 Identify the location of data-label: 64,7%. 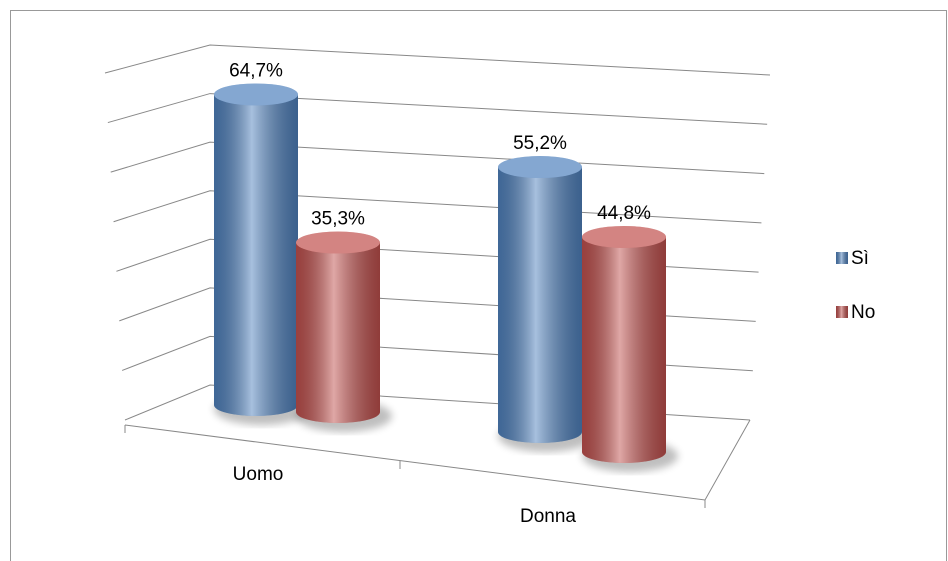
(256, 70).